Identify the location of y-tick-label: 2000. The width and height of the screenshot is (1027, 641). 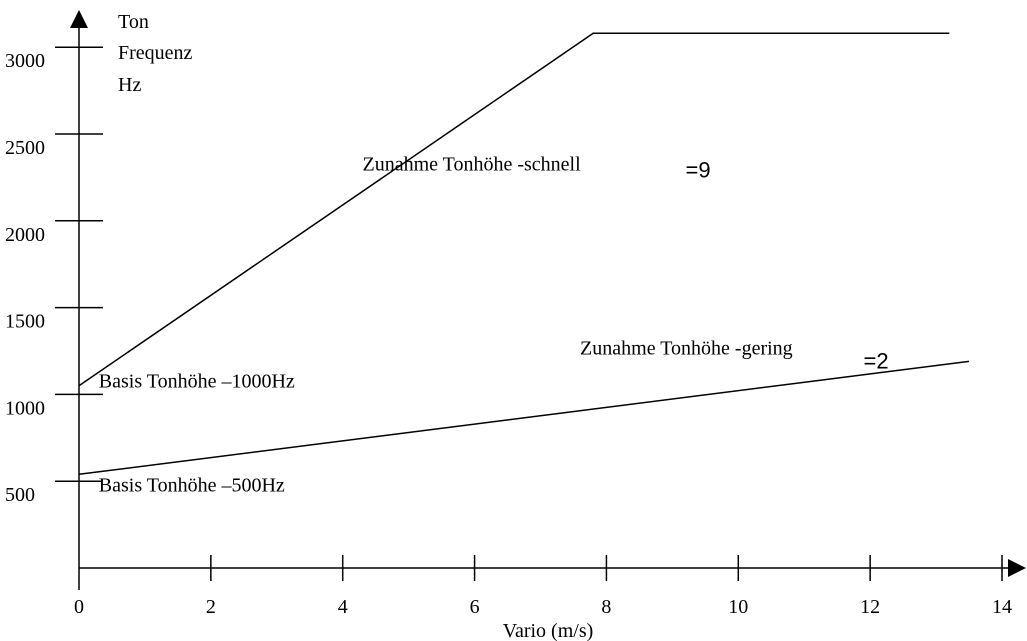
(25, 235).